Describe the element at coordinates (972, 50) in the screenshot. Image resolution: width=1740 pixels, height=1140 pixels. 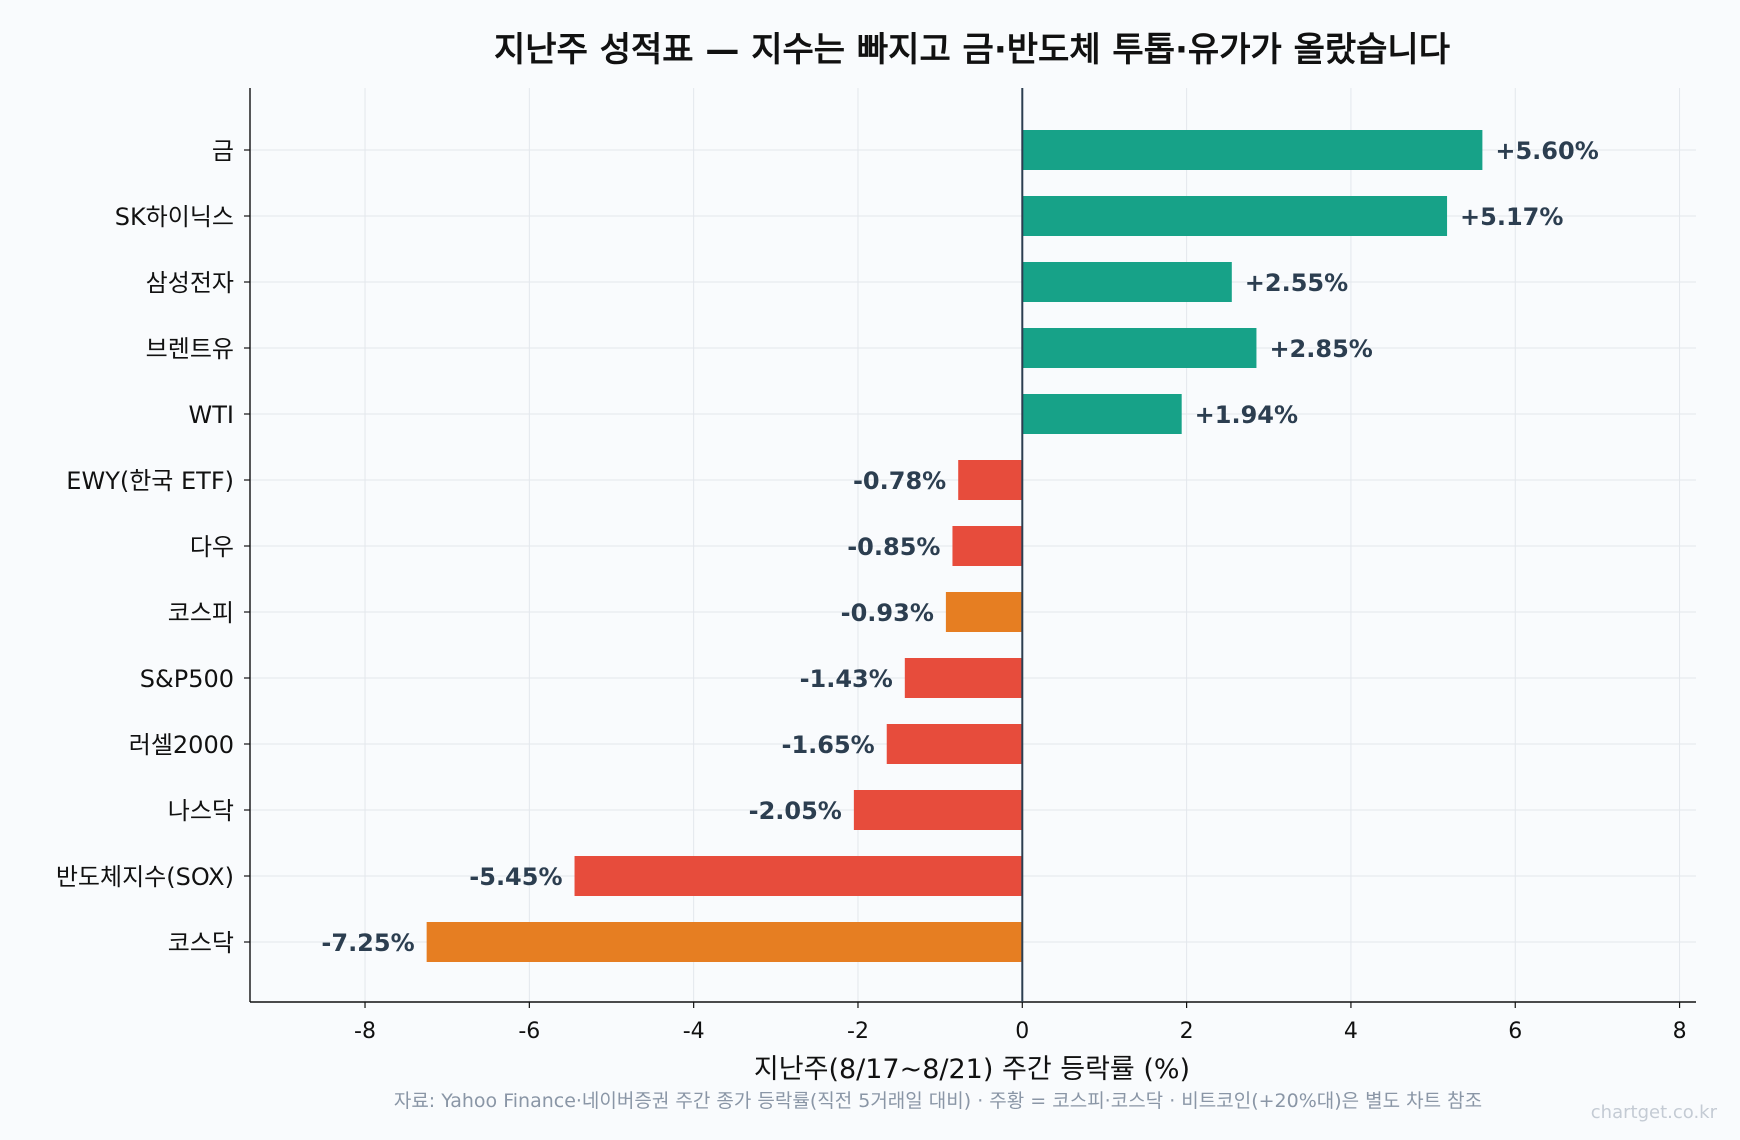
I see `chart-title: 지난주 성적표 — 지수는 빠지고 금·반도체 투톱·유가가 올랐습니다` at that location.